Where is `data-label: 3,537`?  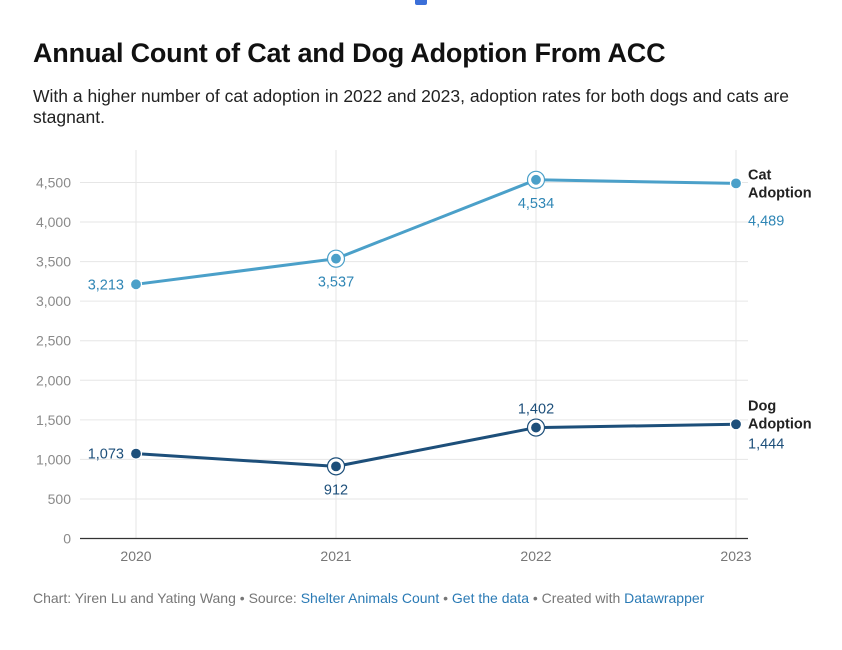 data-label: 3,537 is located at coordinates (336, 283).